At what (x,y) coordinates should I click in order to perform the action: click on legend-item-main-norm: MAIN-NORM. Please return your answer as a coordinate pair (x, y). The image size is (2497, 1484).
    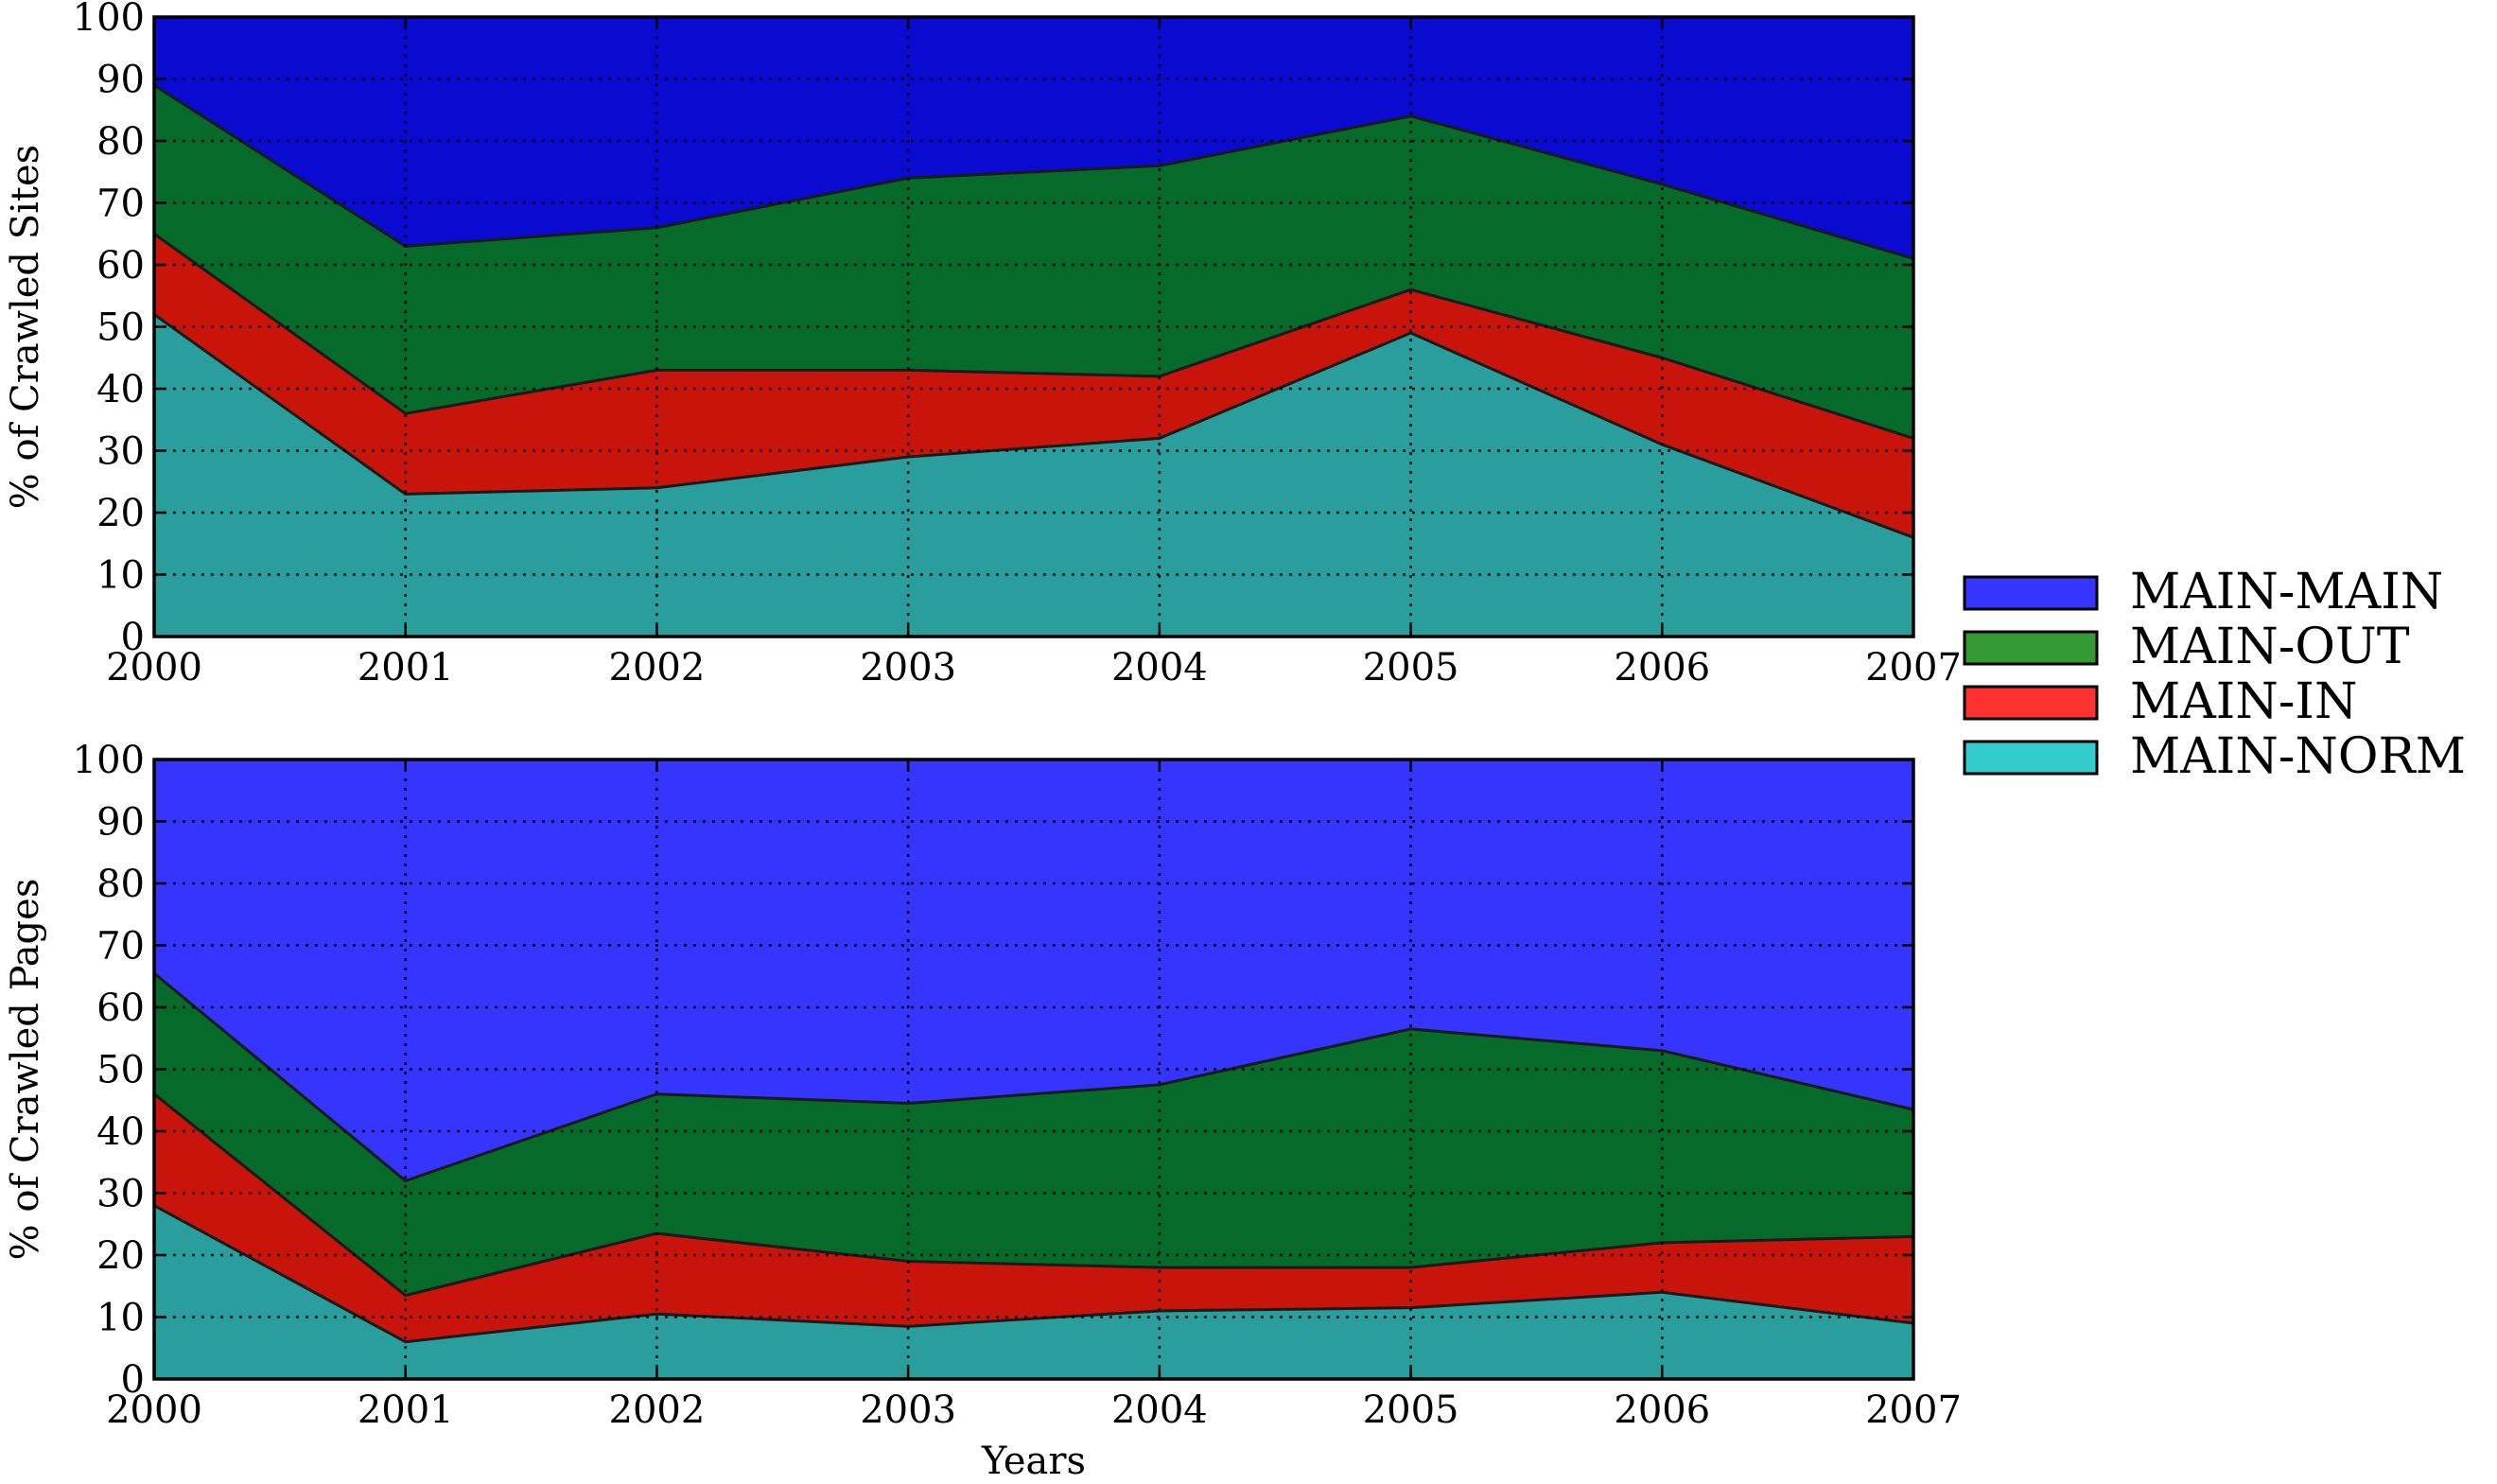
    Looking at the image, I should click on (2214, 756).